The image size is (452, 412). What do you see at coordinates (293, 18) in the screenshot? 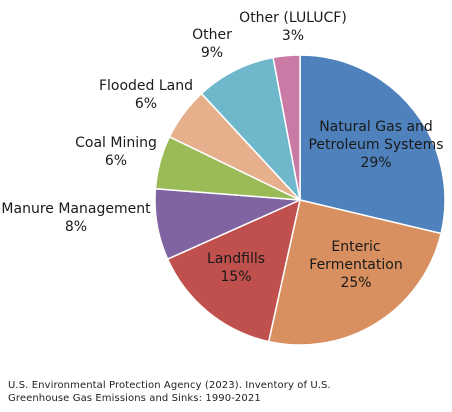
I see `slice-category-label: Other (LULUCF)` at bounding box center [293, 18].